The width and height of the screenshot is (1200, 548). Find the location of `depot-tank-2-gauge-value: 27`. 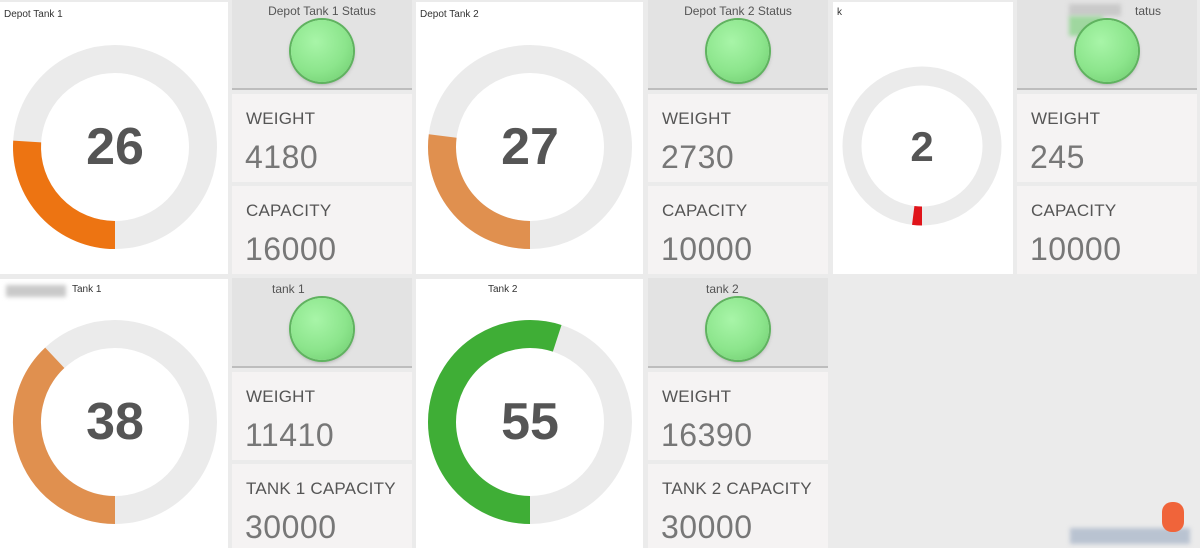

depot-tank-2-gauge-value: 27 is located at coordinates (530, 147).